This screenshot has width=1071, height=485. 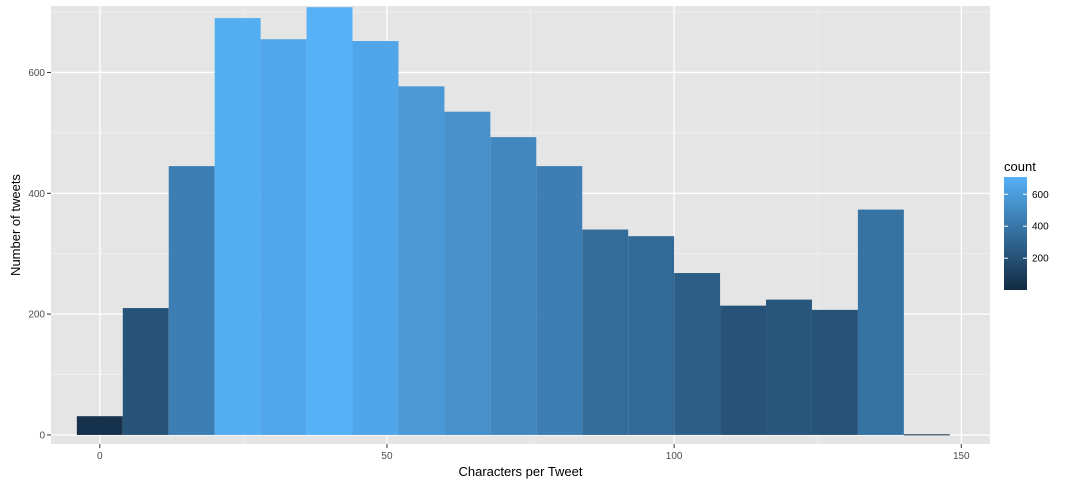 What do you see at coordinates (15, 225) in the screenshot?
I see `y-axis-title: Number of tweets` at bounding box center [15, 225].